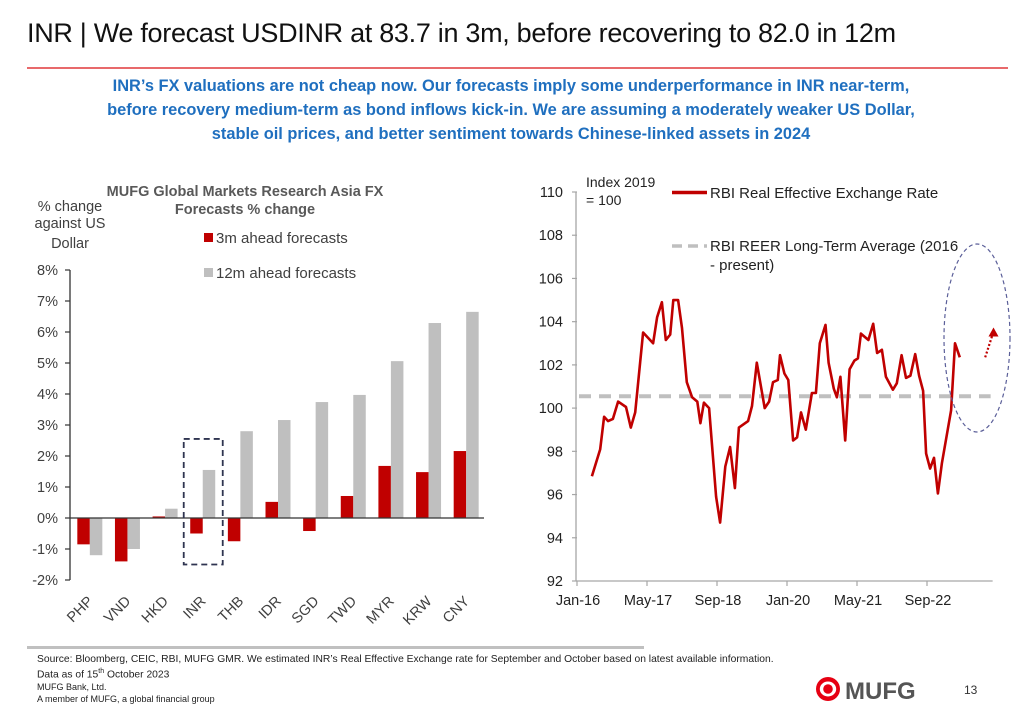 Image resolution: width=1022 pixels, height=713 pixels. What do you see at coordinates (271, 509) in the screenshot?
I see `bar-idr-3m` at bounding box center [271, 509].